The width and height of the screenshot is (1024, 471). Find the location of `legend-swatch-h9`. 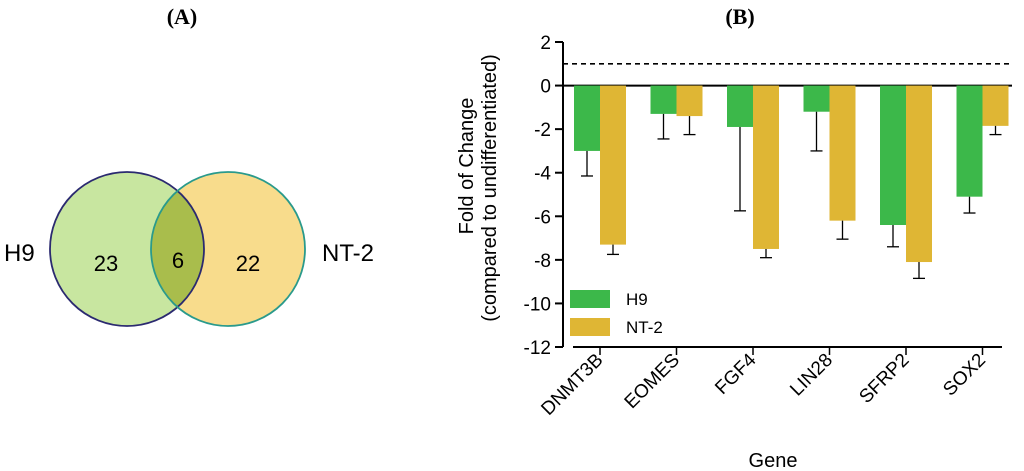

legend-swatch-h9 is located at coordinates (590, 299).